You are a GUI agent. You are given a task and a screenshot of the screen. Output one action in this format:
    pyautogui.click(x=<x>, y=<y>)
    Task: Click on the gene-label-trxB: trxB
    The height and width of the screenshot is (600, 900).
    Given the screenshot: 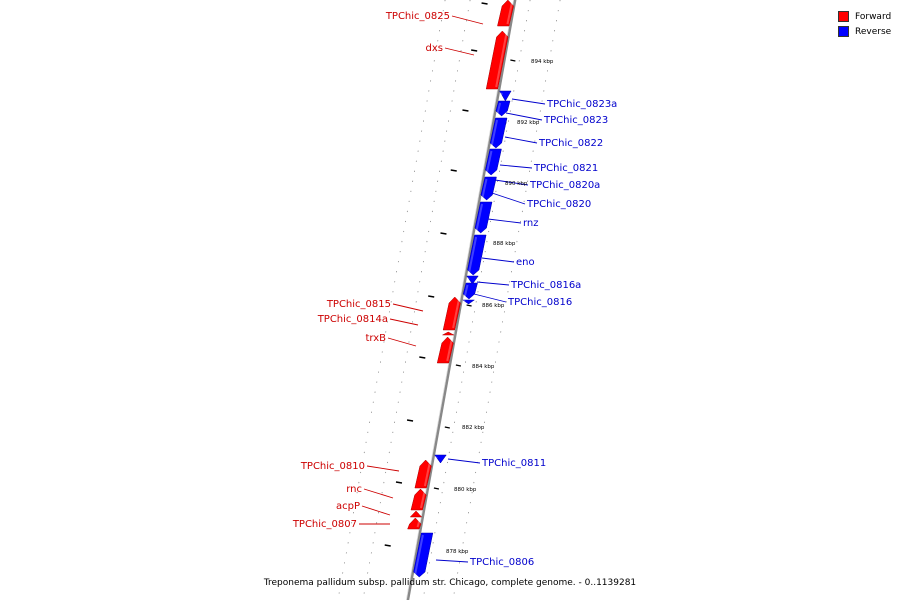 What is the action you would take?
    pyautogui.click(x=375, y=338)
    